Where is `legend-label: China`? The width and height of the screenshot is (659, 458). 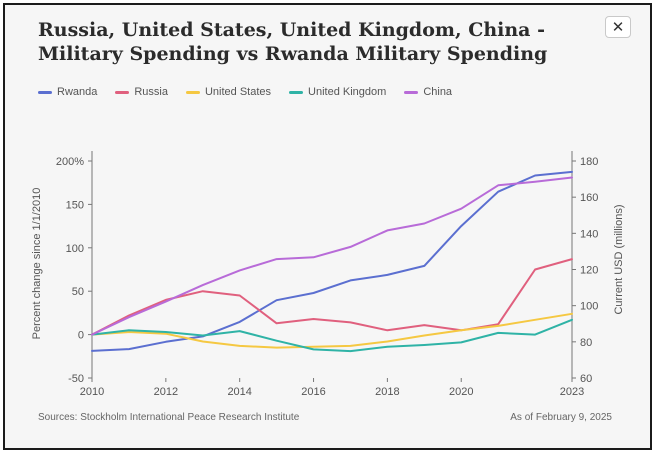
legend-label: China is located at coordinates (438, 92).